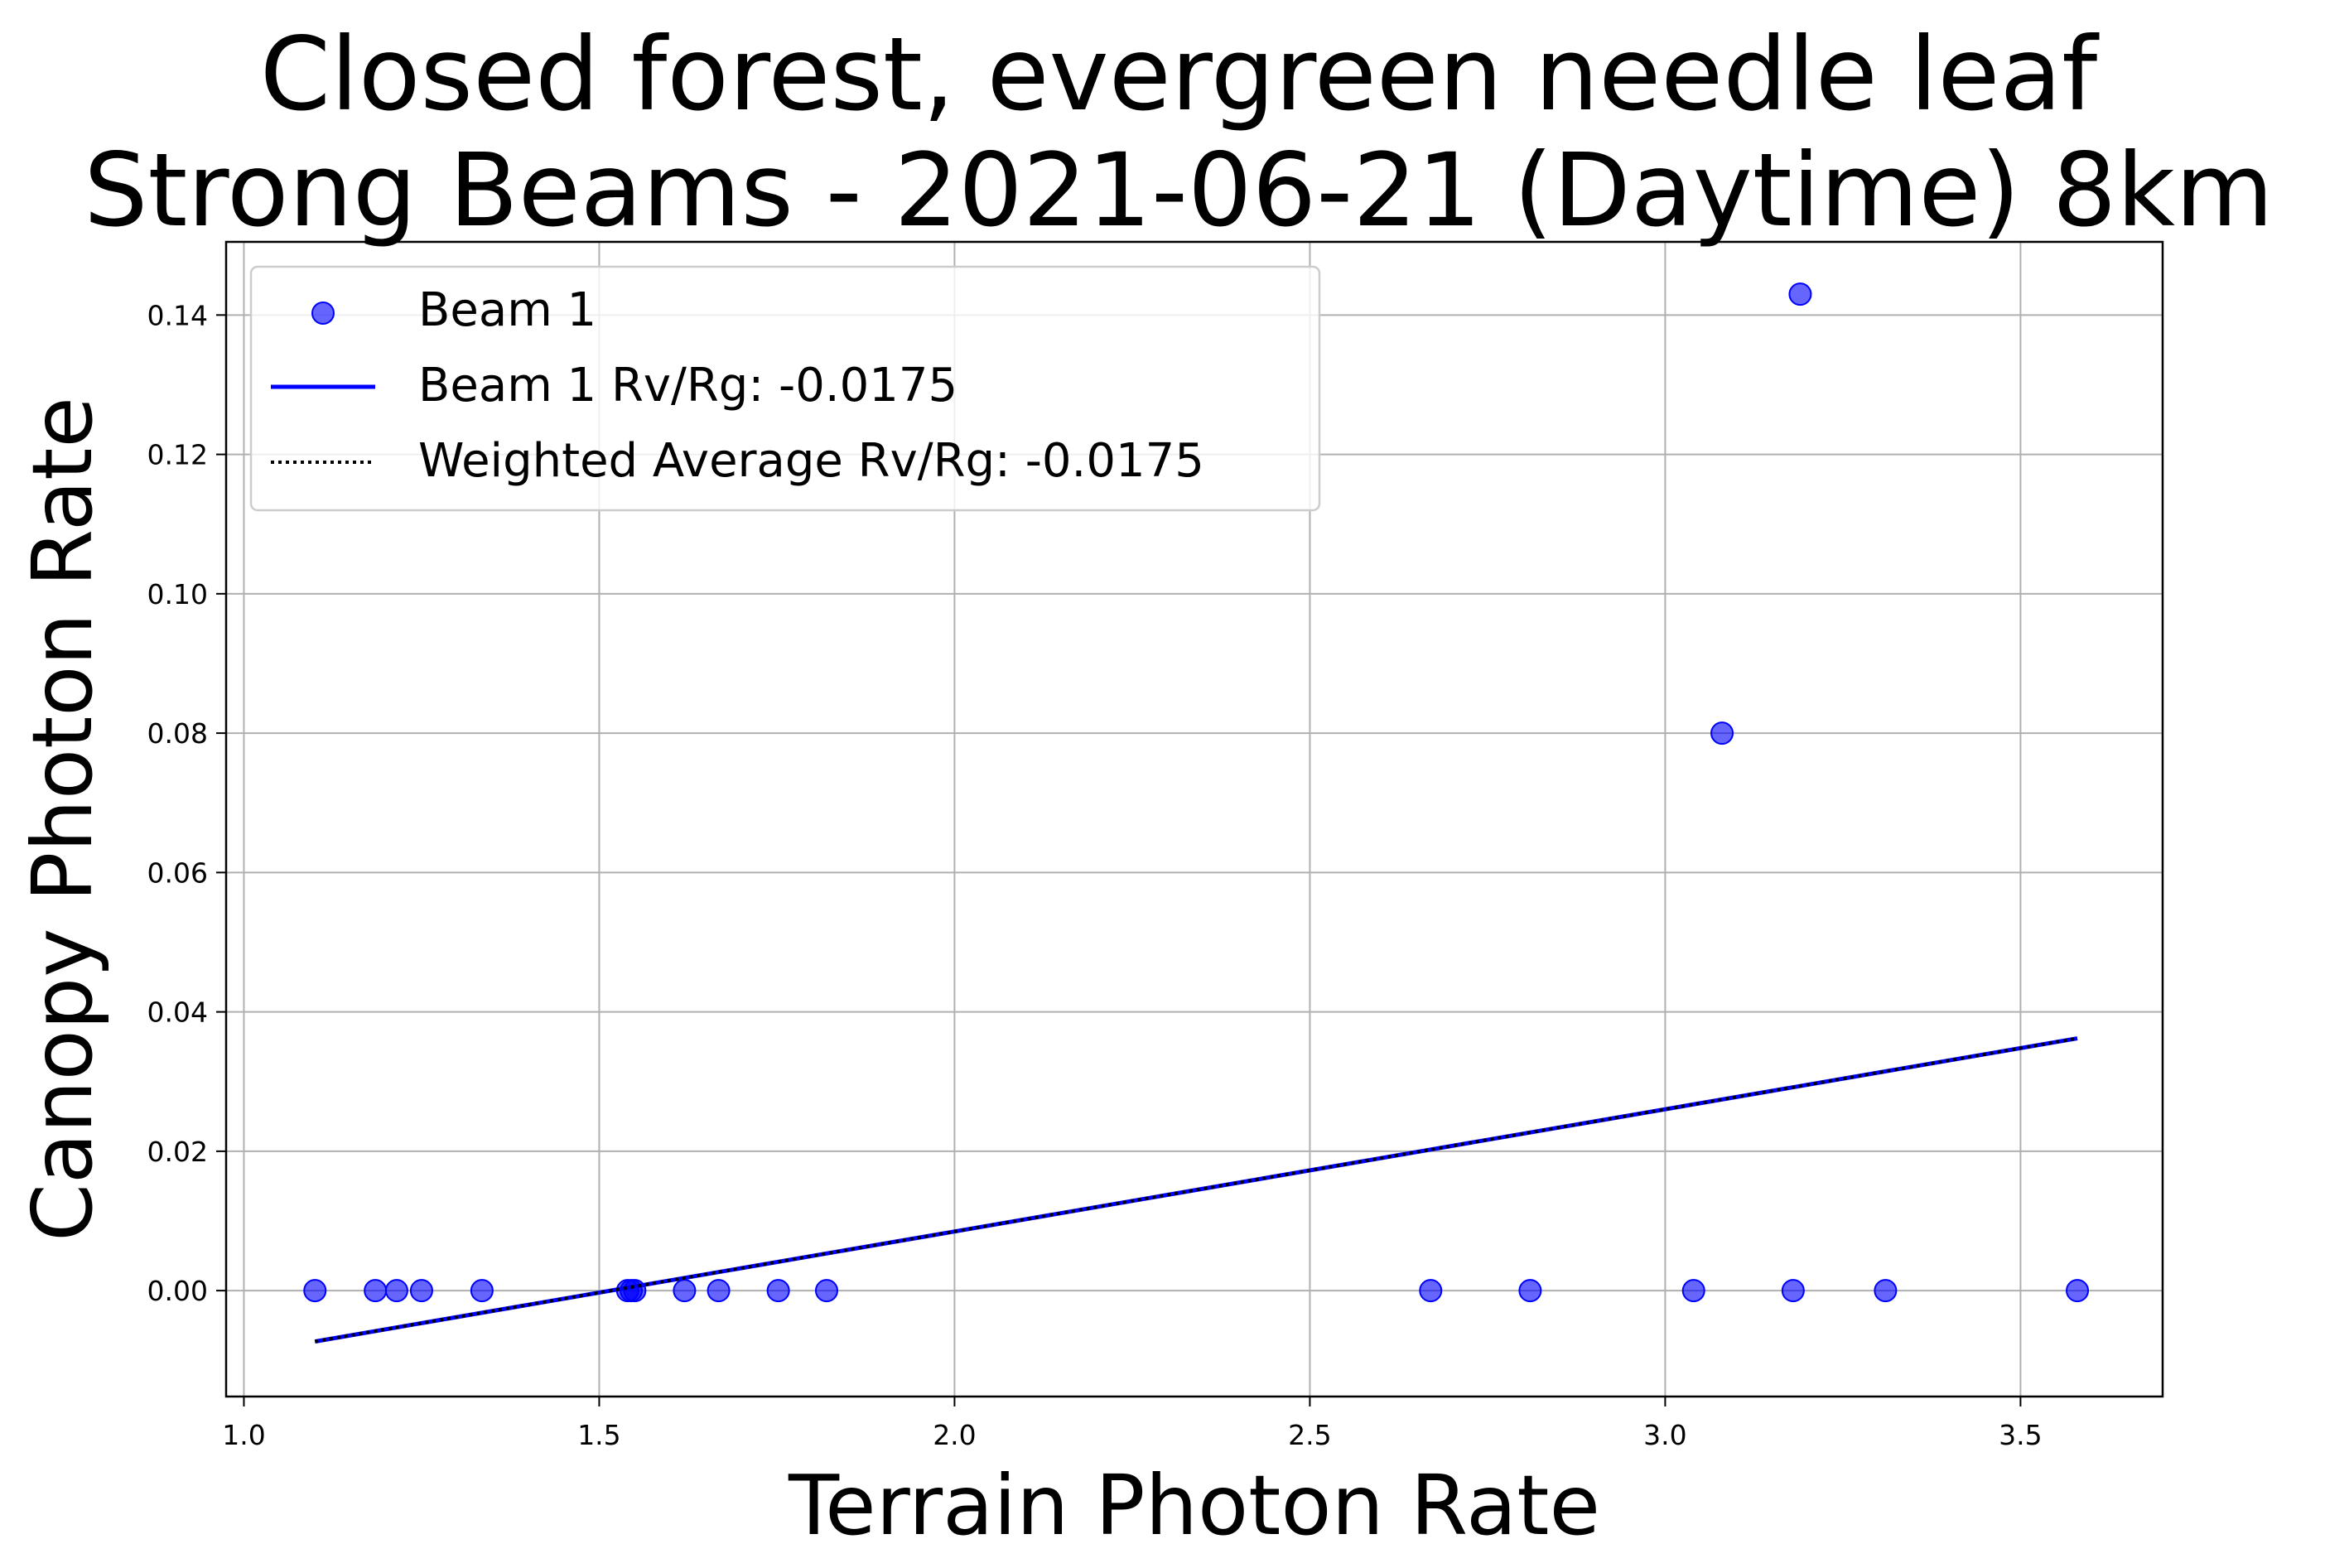  What do you see at coordinates (177, 1152) in the screenshot?
I see `y-tick-label: 0.02` at bounding box center [177, 1152].